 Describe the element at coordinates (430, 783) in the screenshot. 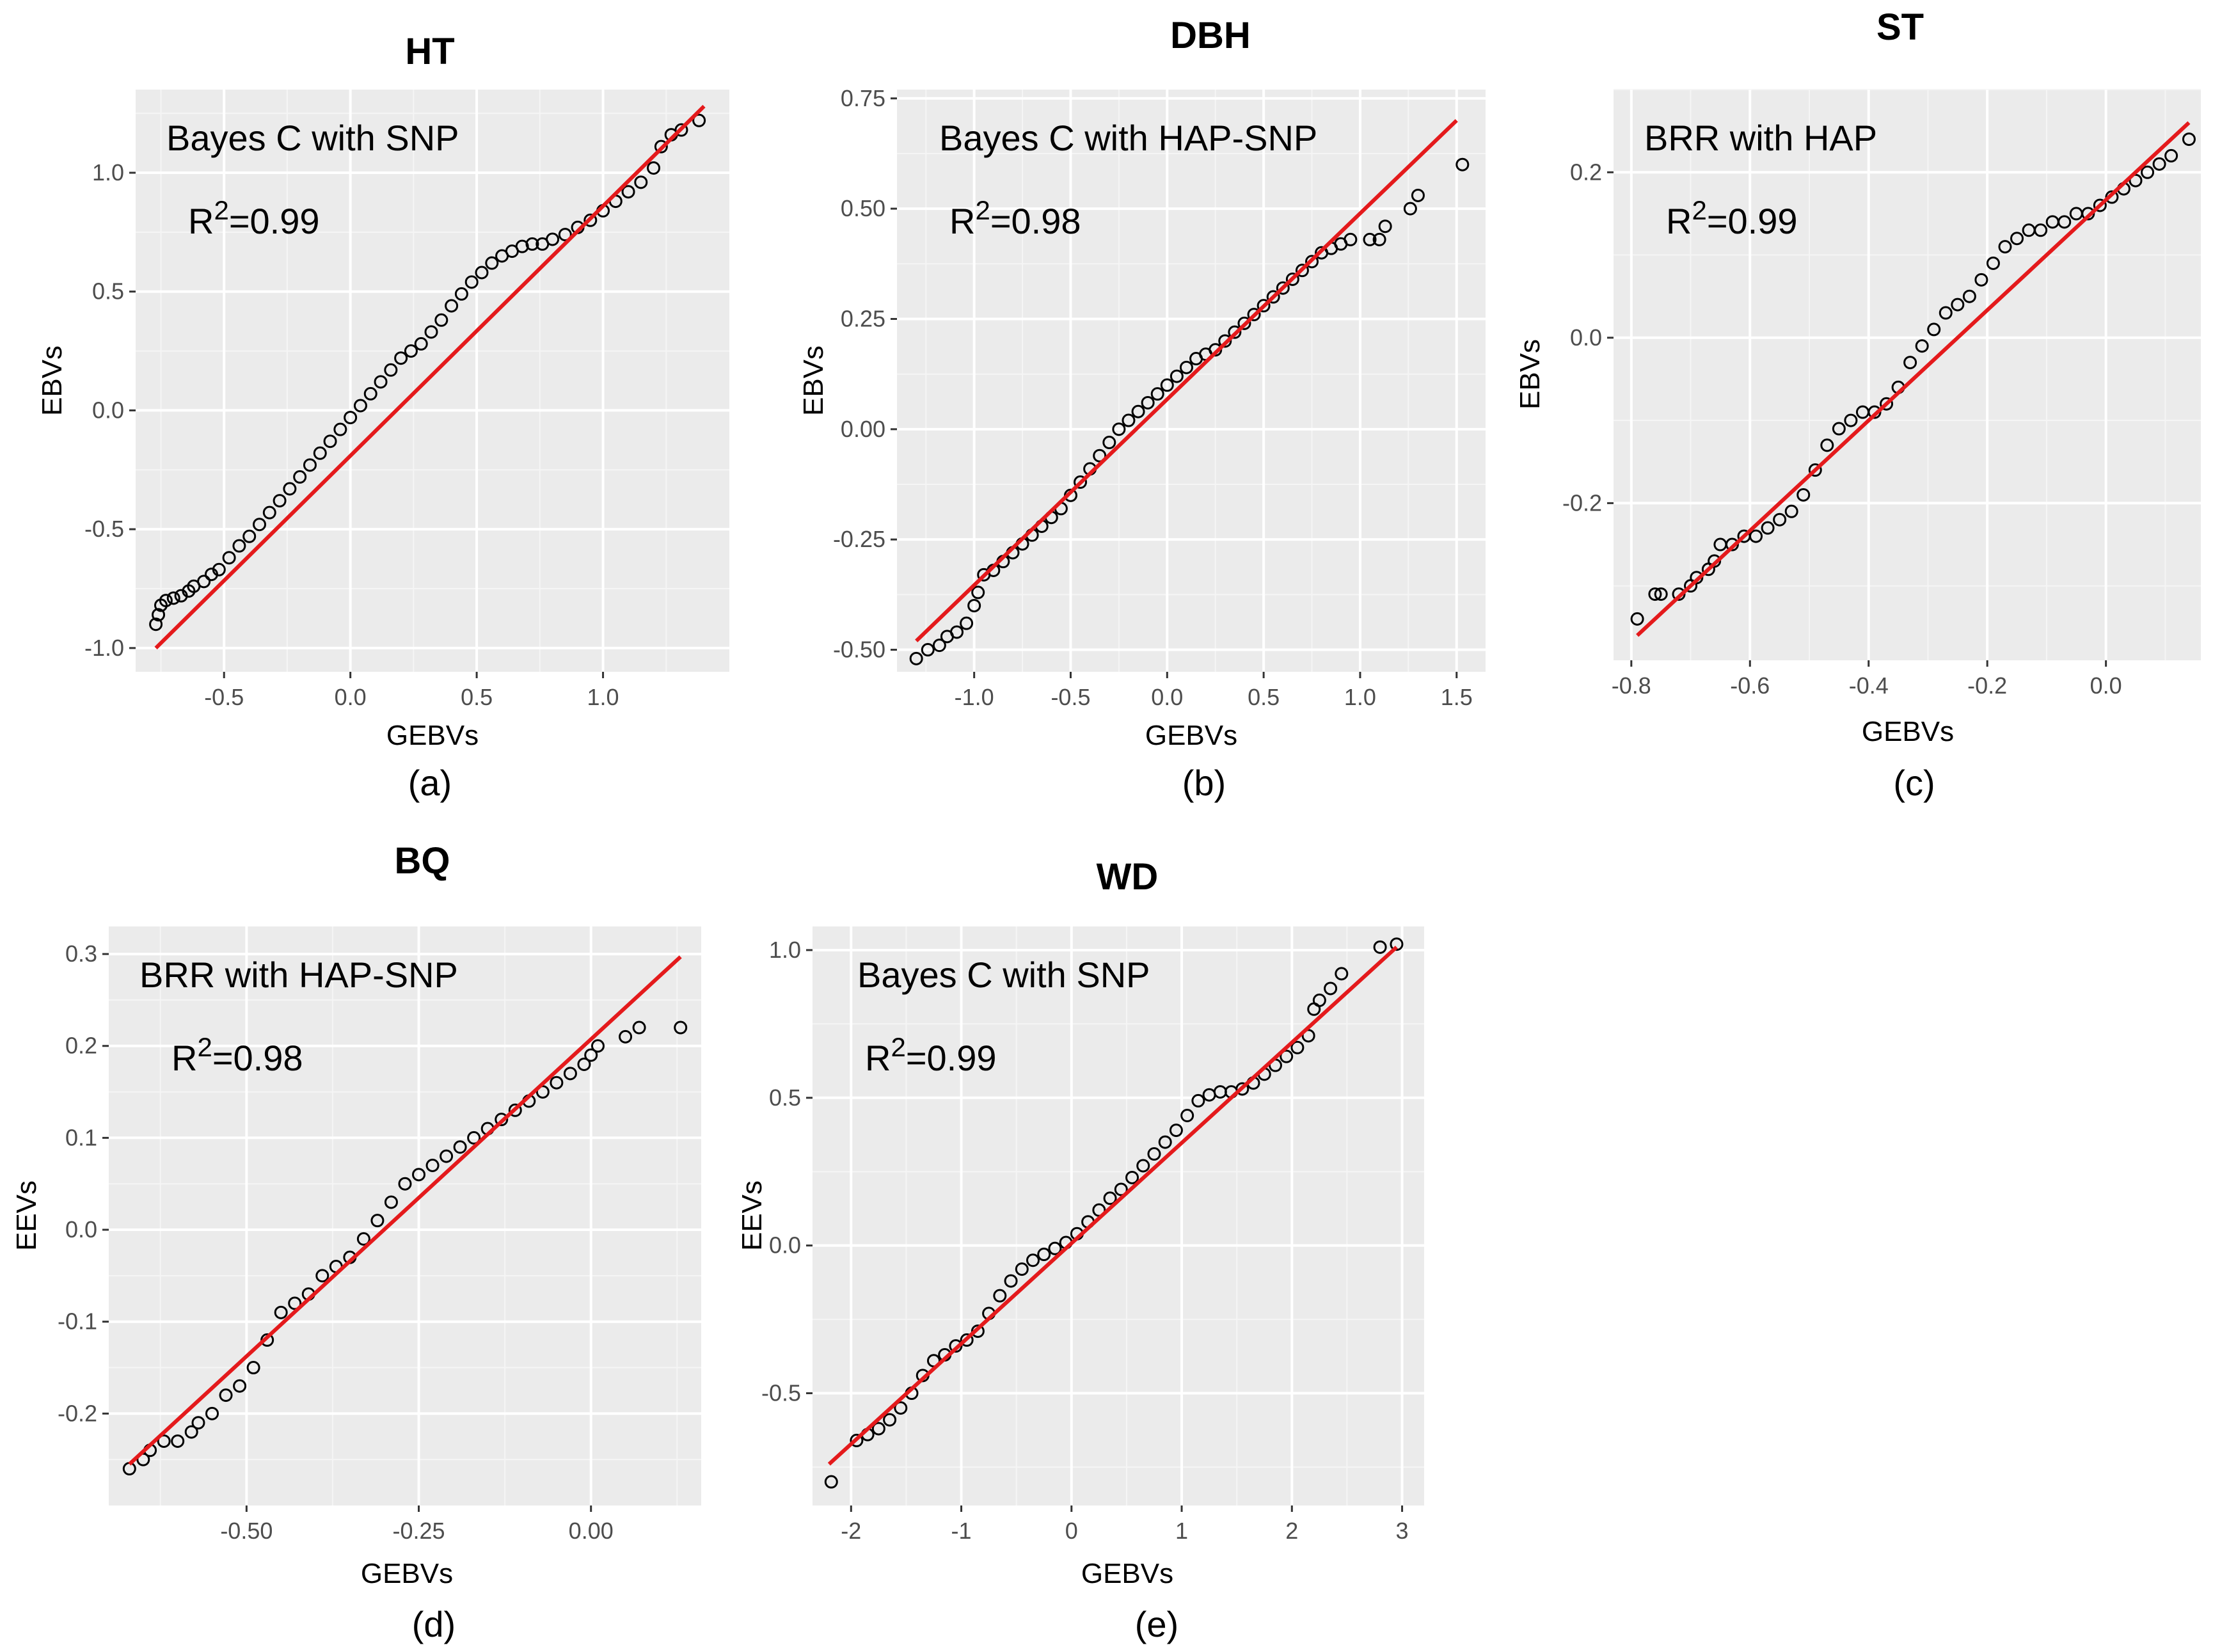

I see `panel-caption: (a)` at that location.